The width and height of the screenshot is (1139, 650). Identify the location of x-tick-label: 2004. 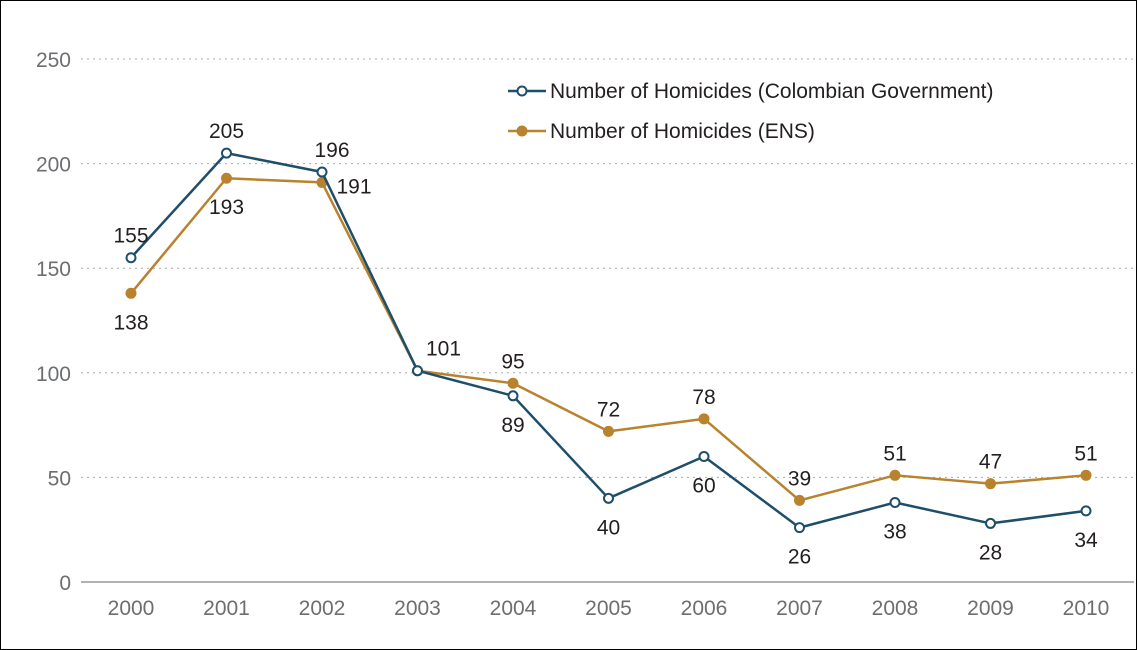
(513, 608).